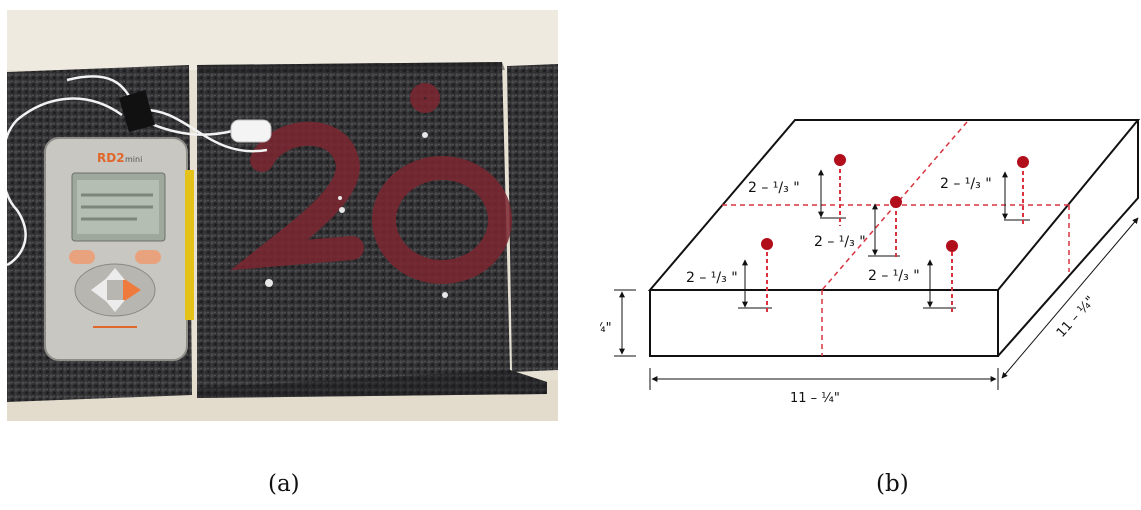 Image resolution: width=1141 pixels, height=510 pixels. I want to click on caption-a: (a), so click(284, 484).